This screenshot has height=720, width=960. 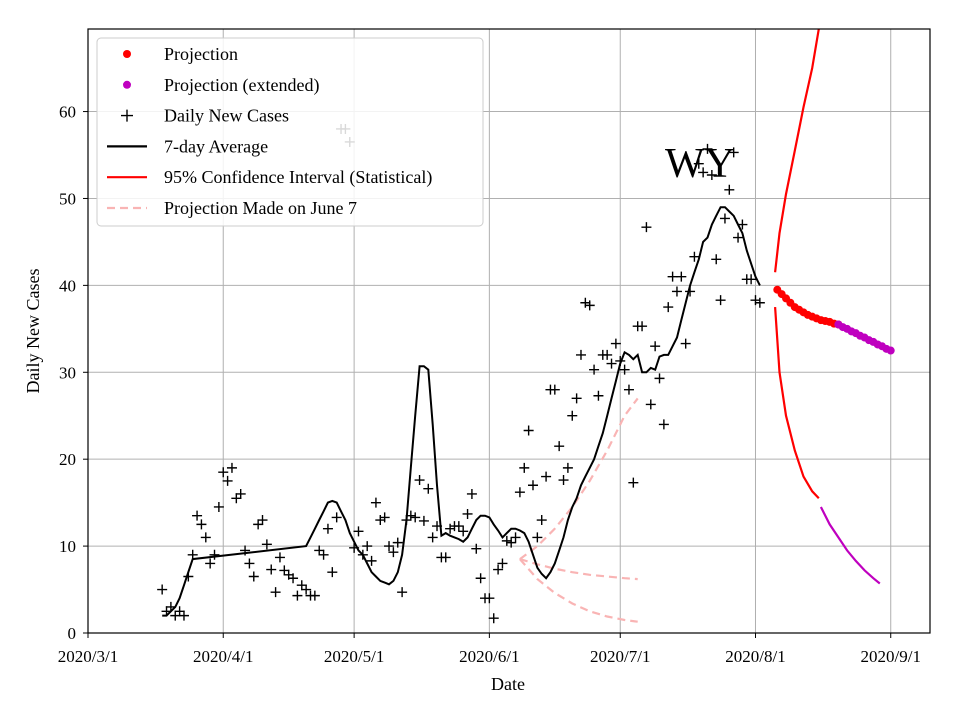 I want to click on x-axis-title: Date, so click(x=508, y=684).